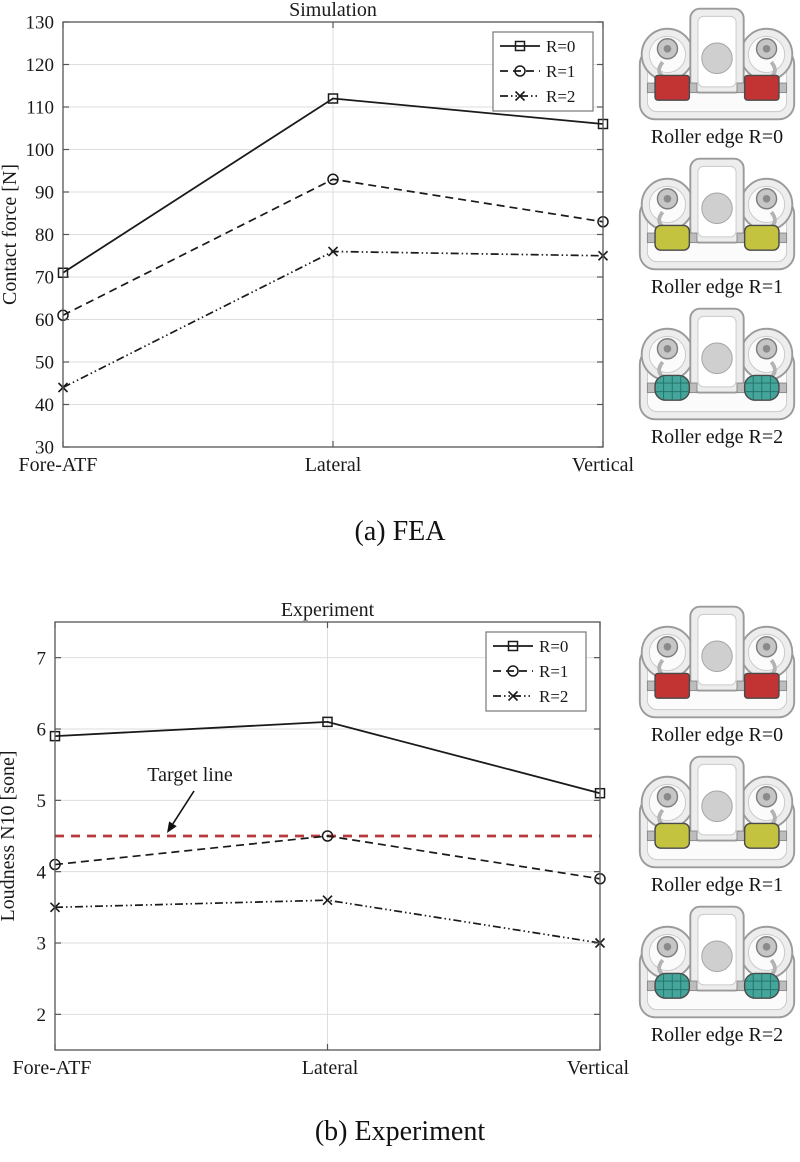 The width and height of the screenshot is (800, 1162). Describe the element at coordinates (10, 234) in the screenshot. I see `y-axis-label: Contact force [N]` at that location.